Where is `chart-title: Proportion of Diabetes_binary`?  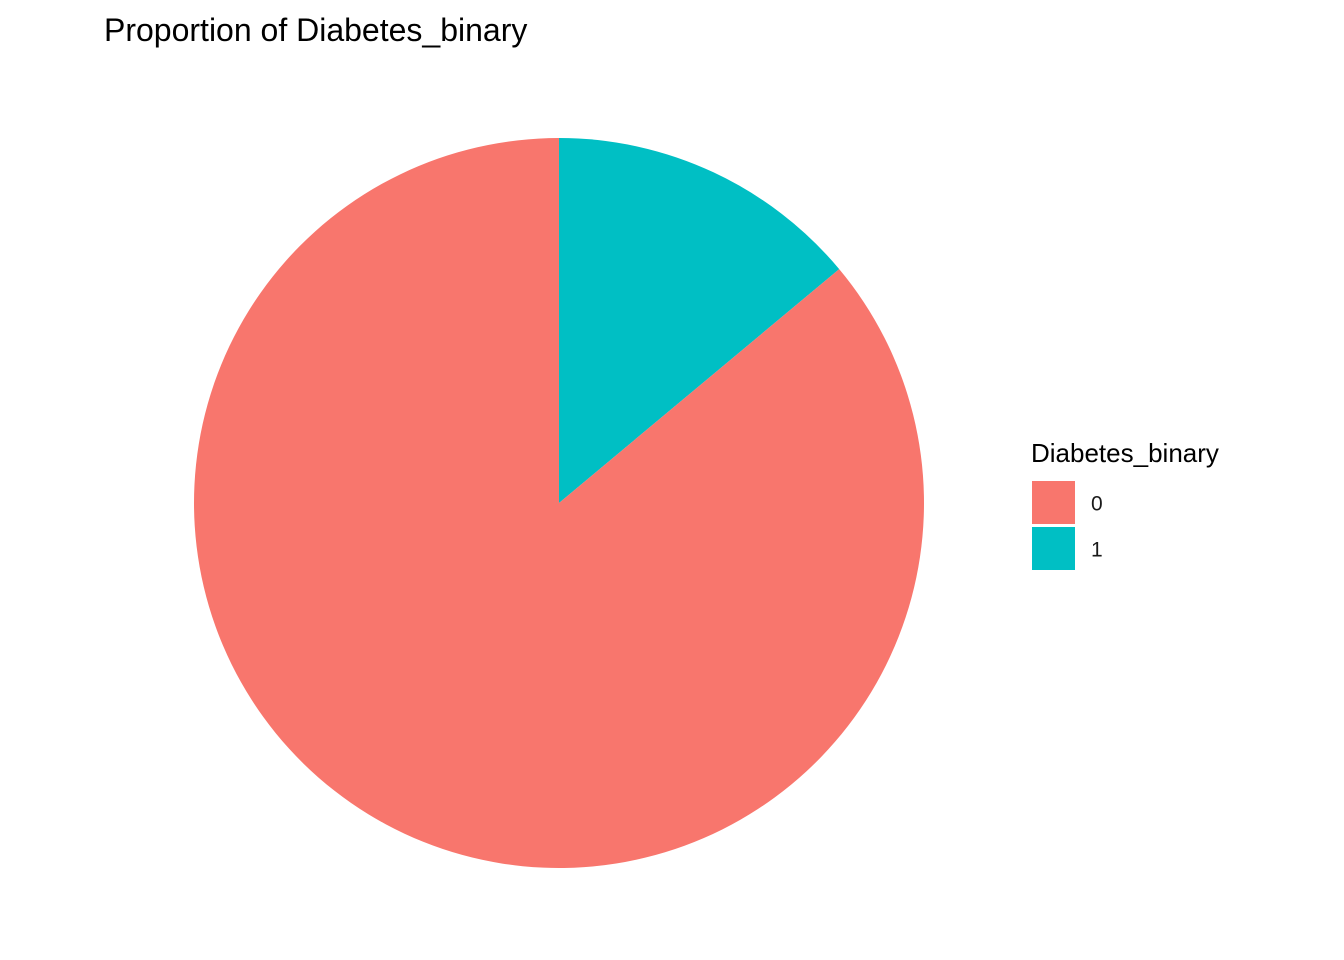
chart-title: Proportion of Diabetes_binary is located at coordinates (315, 30).